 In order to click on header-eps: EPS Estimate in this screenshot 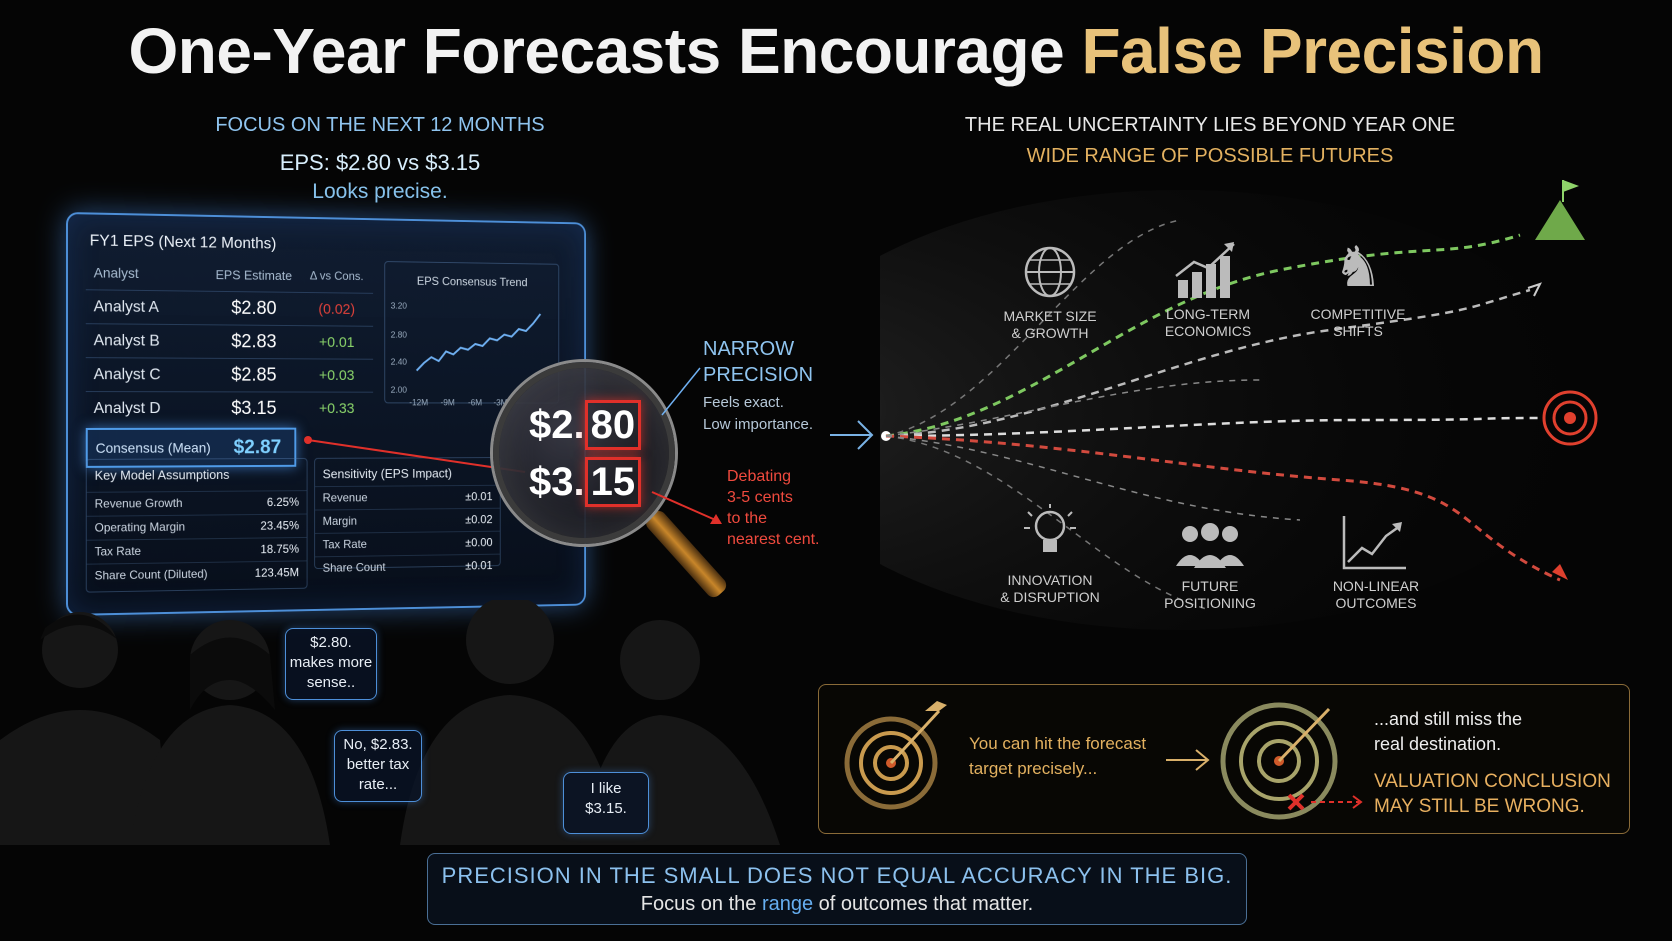, I will do `click(254, 275)`.